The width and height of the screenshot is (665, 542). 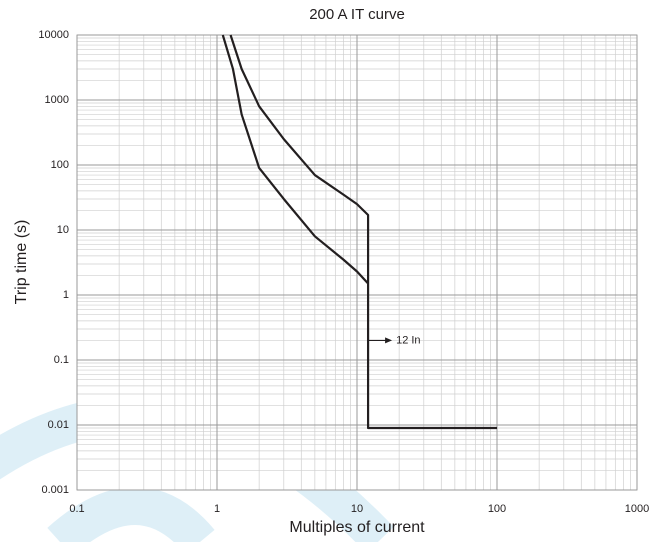 What do you see at coordinates (389, 340) in the screenshot?
I see `arrow-head` at bounding box center [389, 340].